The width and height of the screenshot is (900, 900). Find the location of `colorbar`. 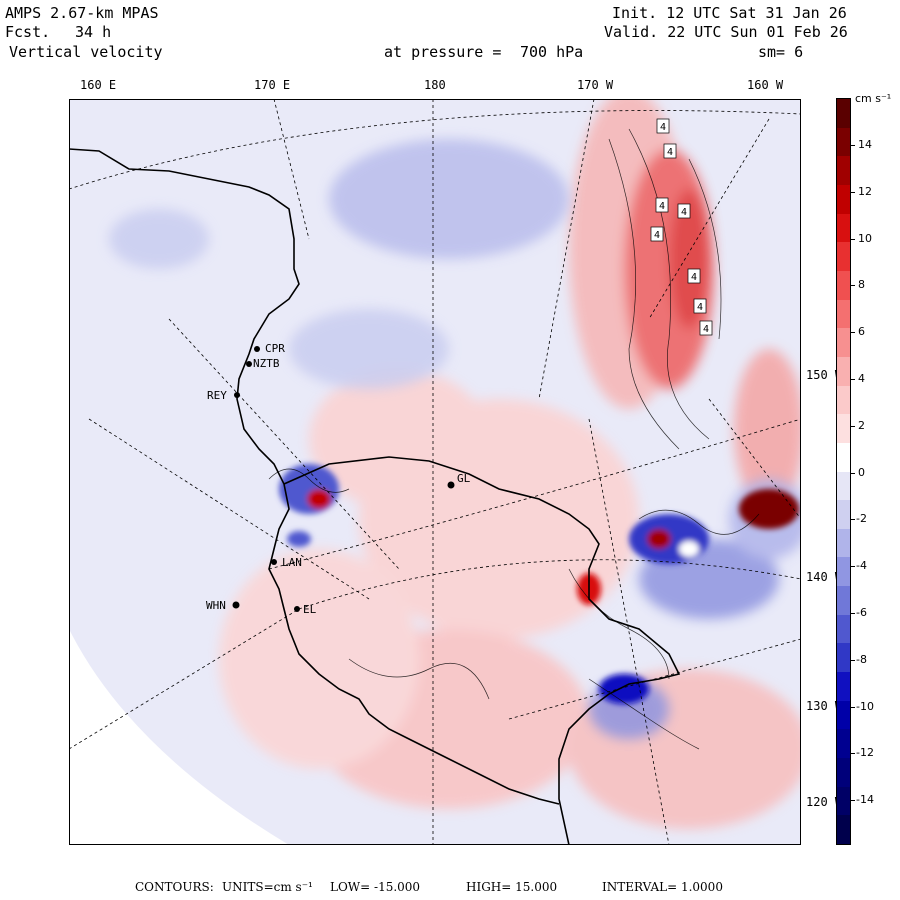

colorbar is located at coordinates (843, 471).